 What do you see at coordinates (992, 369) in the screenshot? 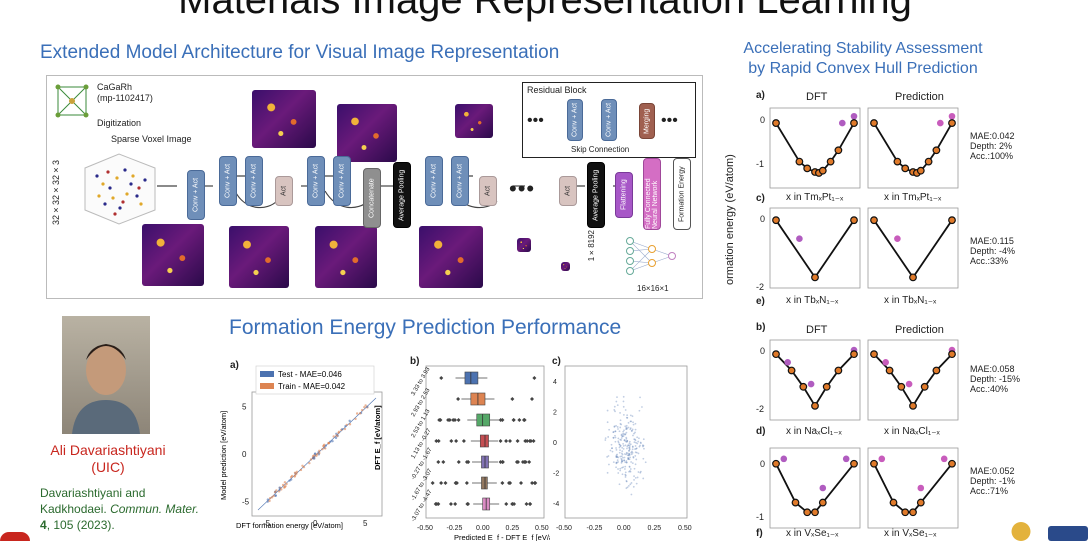
I see `hull-row3-mae: MAE:0.058` at bounding box center [992, 369].